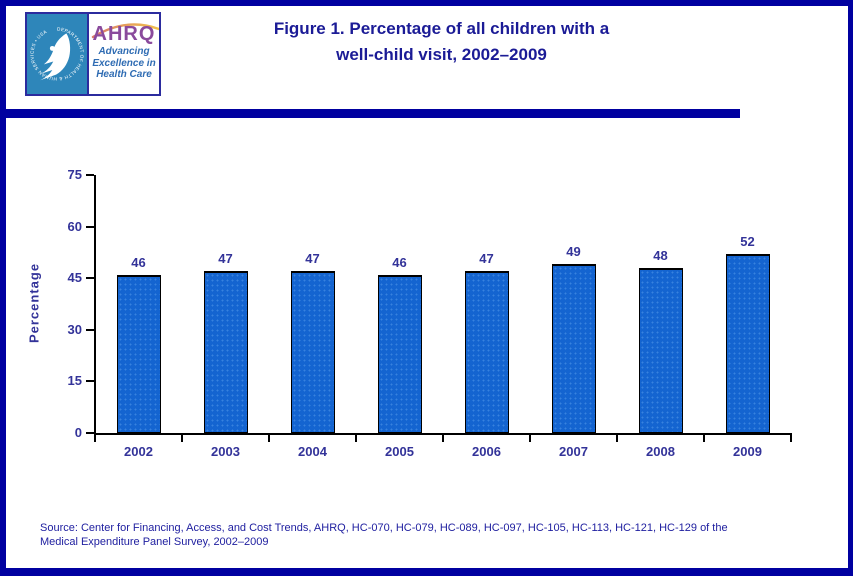 The image size is (853, 576). Describe the element at coordinates (573, 251) in the screenshot. I see `bar-value-label: 49` at that location.